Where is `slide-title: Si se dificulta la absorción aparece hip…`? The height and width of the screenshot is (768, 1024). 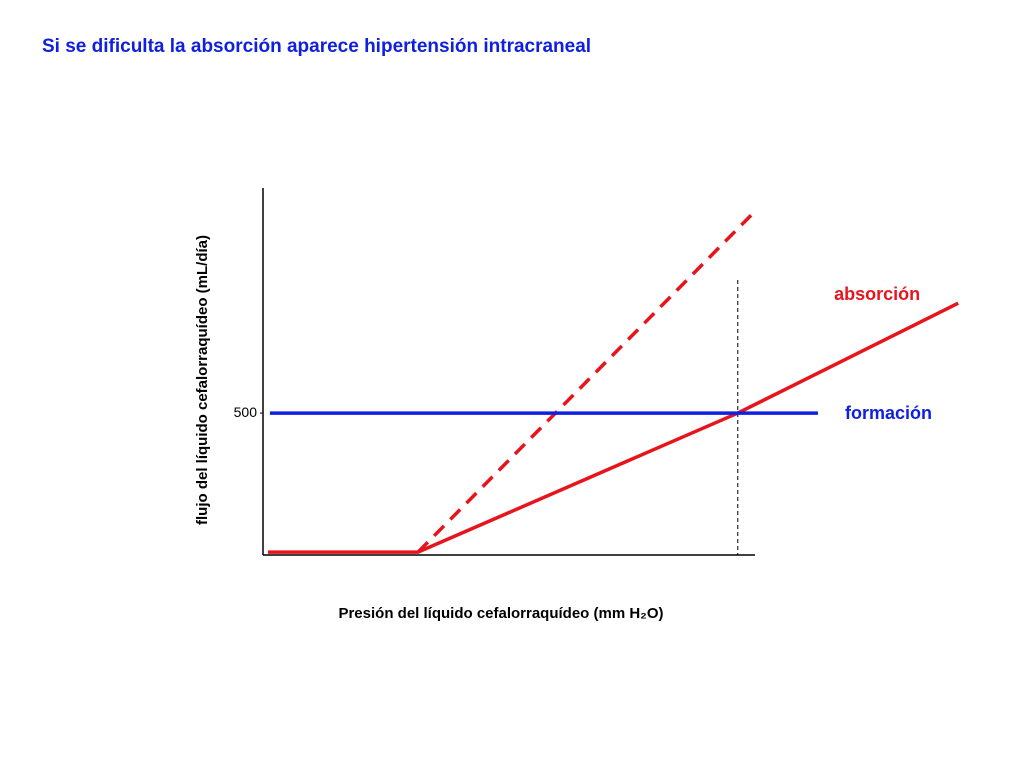
slide-title: Si se dificulta la absorción aparece hip… is located at coordinates (316, 46).